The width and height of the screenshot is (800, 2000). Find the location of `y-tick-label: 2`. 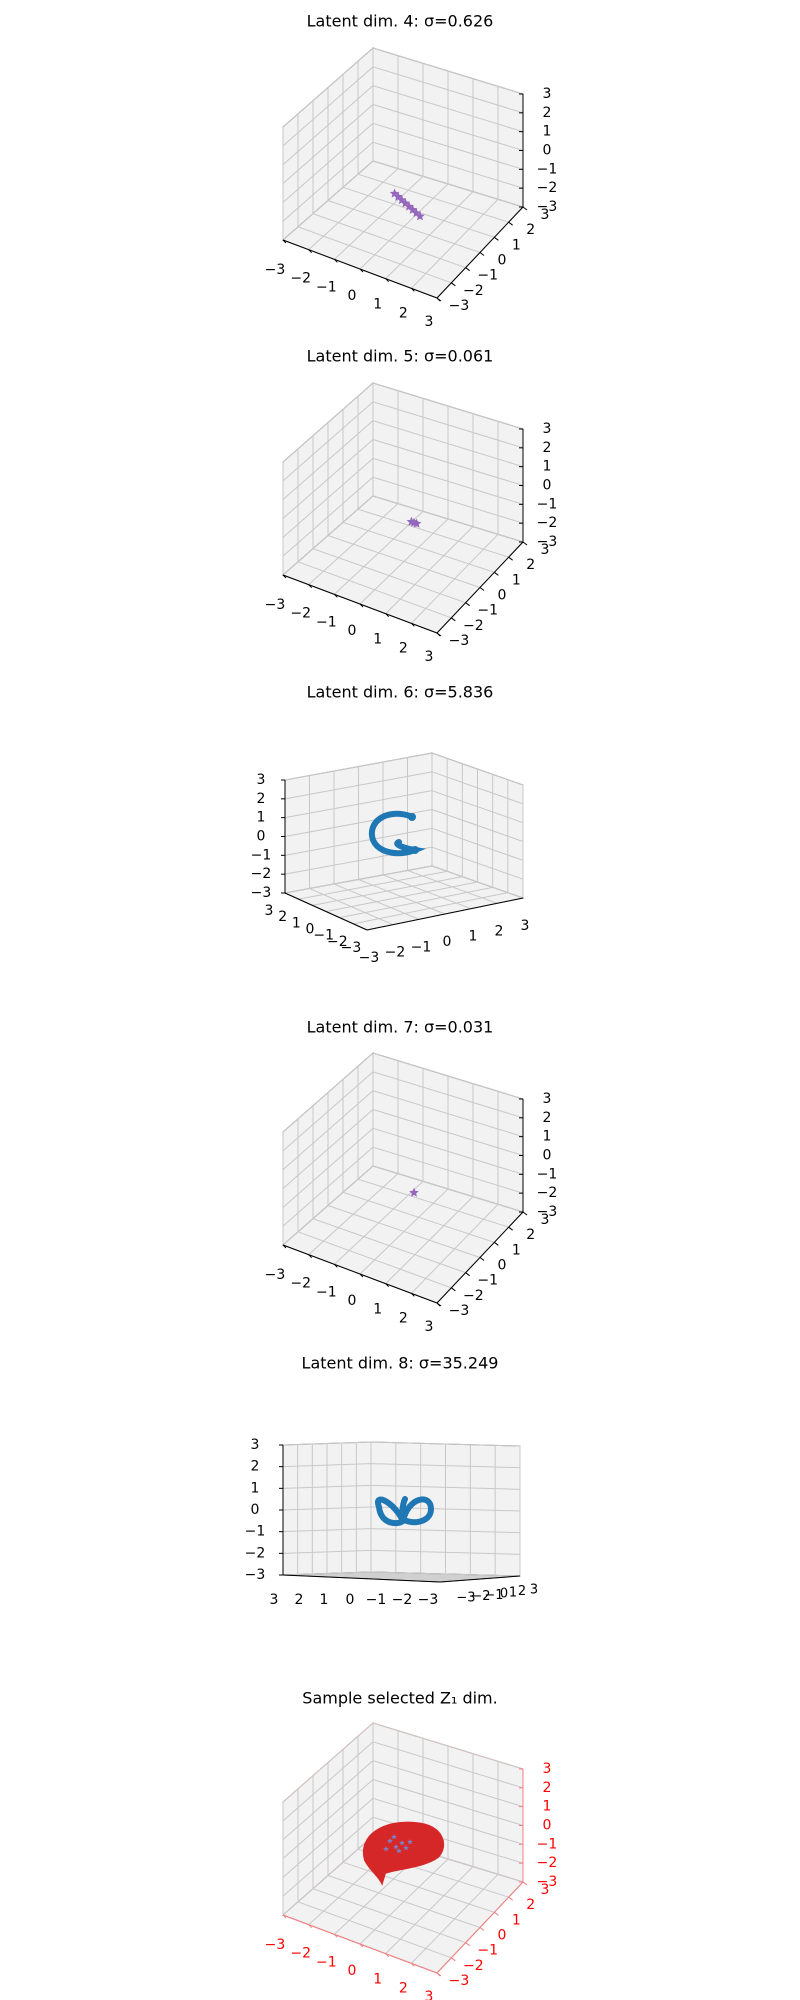

y-tick-label: 2 is located at coordinates (530, 1905).